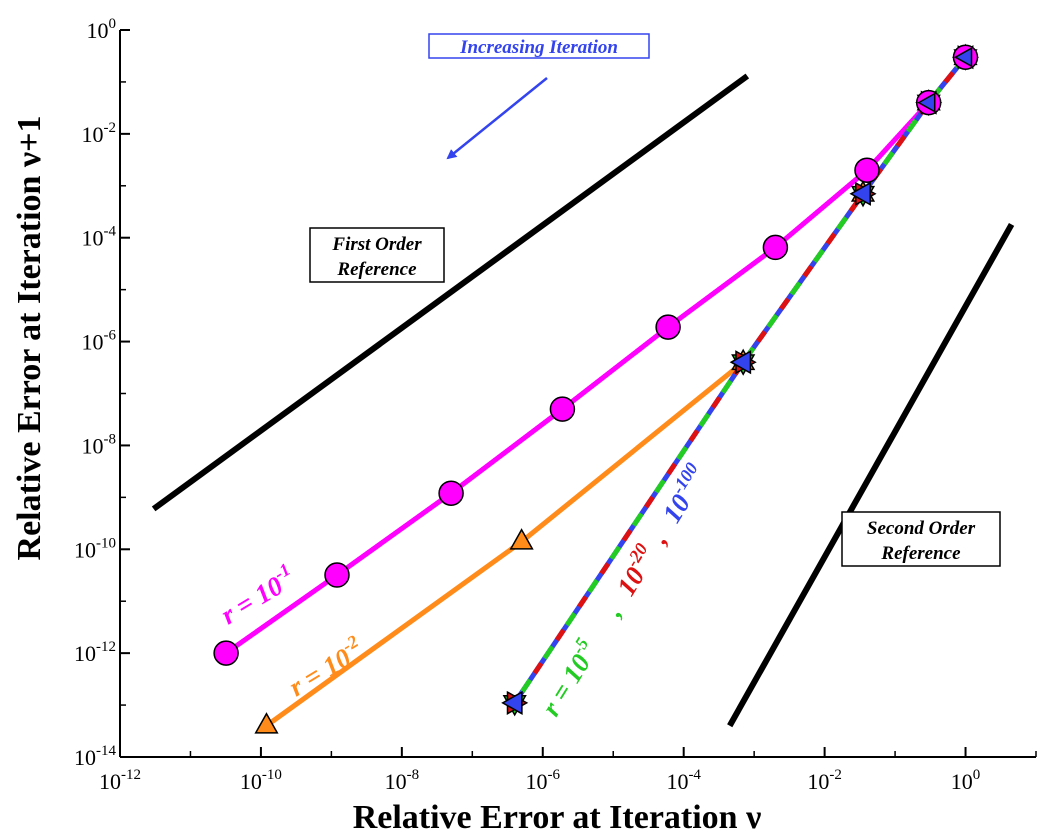 The image size is (1046, 833). Describe the element at coordinates (99, 341) in the screenshot. I see `y-tick-label: 10⁻⁶` at that location.